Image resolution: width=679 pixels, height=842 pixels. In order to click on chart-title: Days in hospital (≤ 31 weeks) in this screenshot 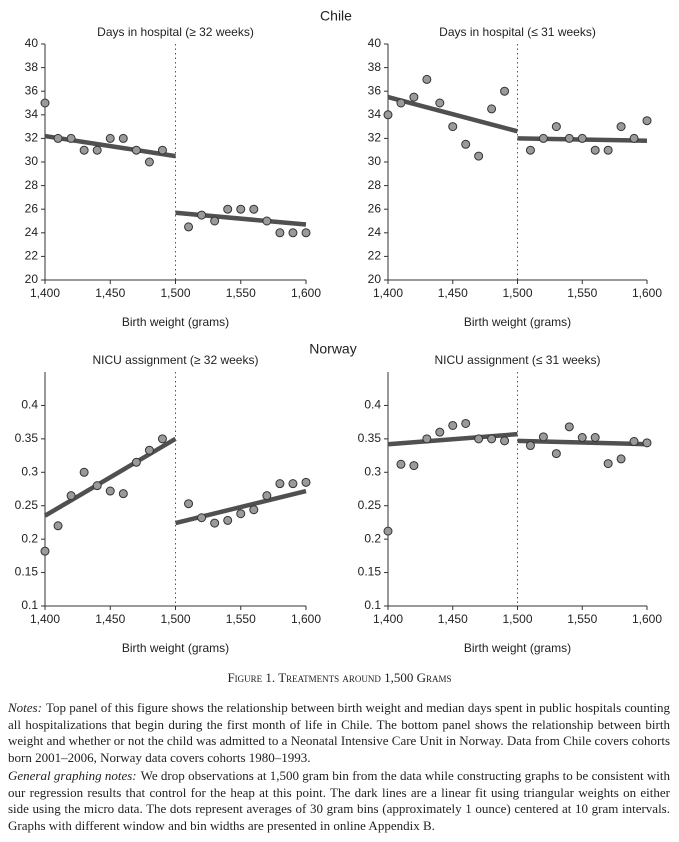, I will do `click(517, 32)`.